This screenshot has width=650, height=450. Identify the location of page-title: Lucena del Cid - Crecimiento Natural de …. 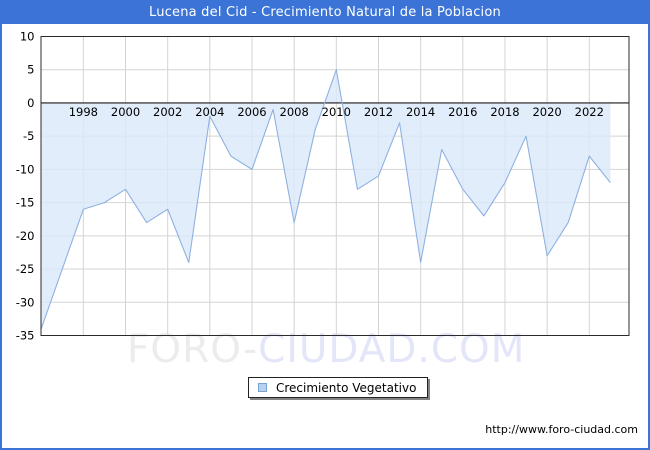
(325, 12).